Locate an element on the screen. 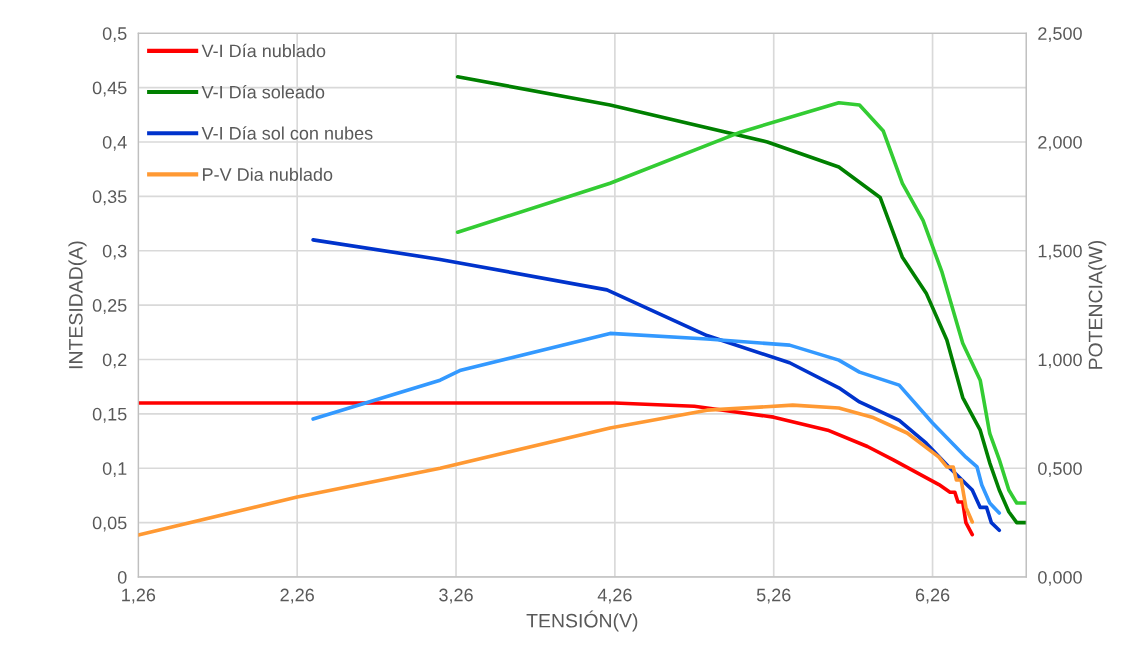 The image size is (1134, 664). y-tick-label: 0,3 is located at coordinates (114, 252).